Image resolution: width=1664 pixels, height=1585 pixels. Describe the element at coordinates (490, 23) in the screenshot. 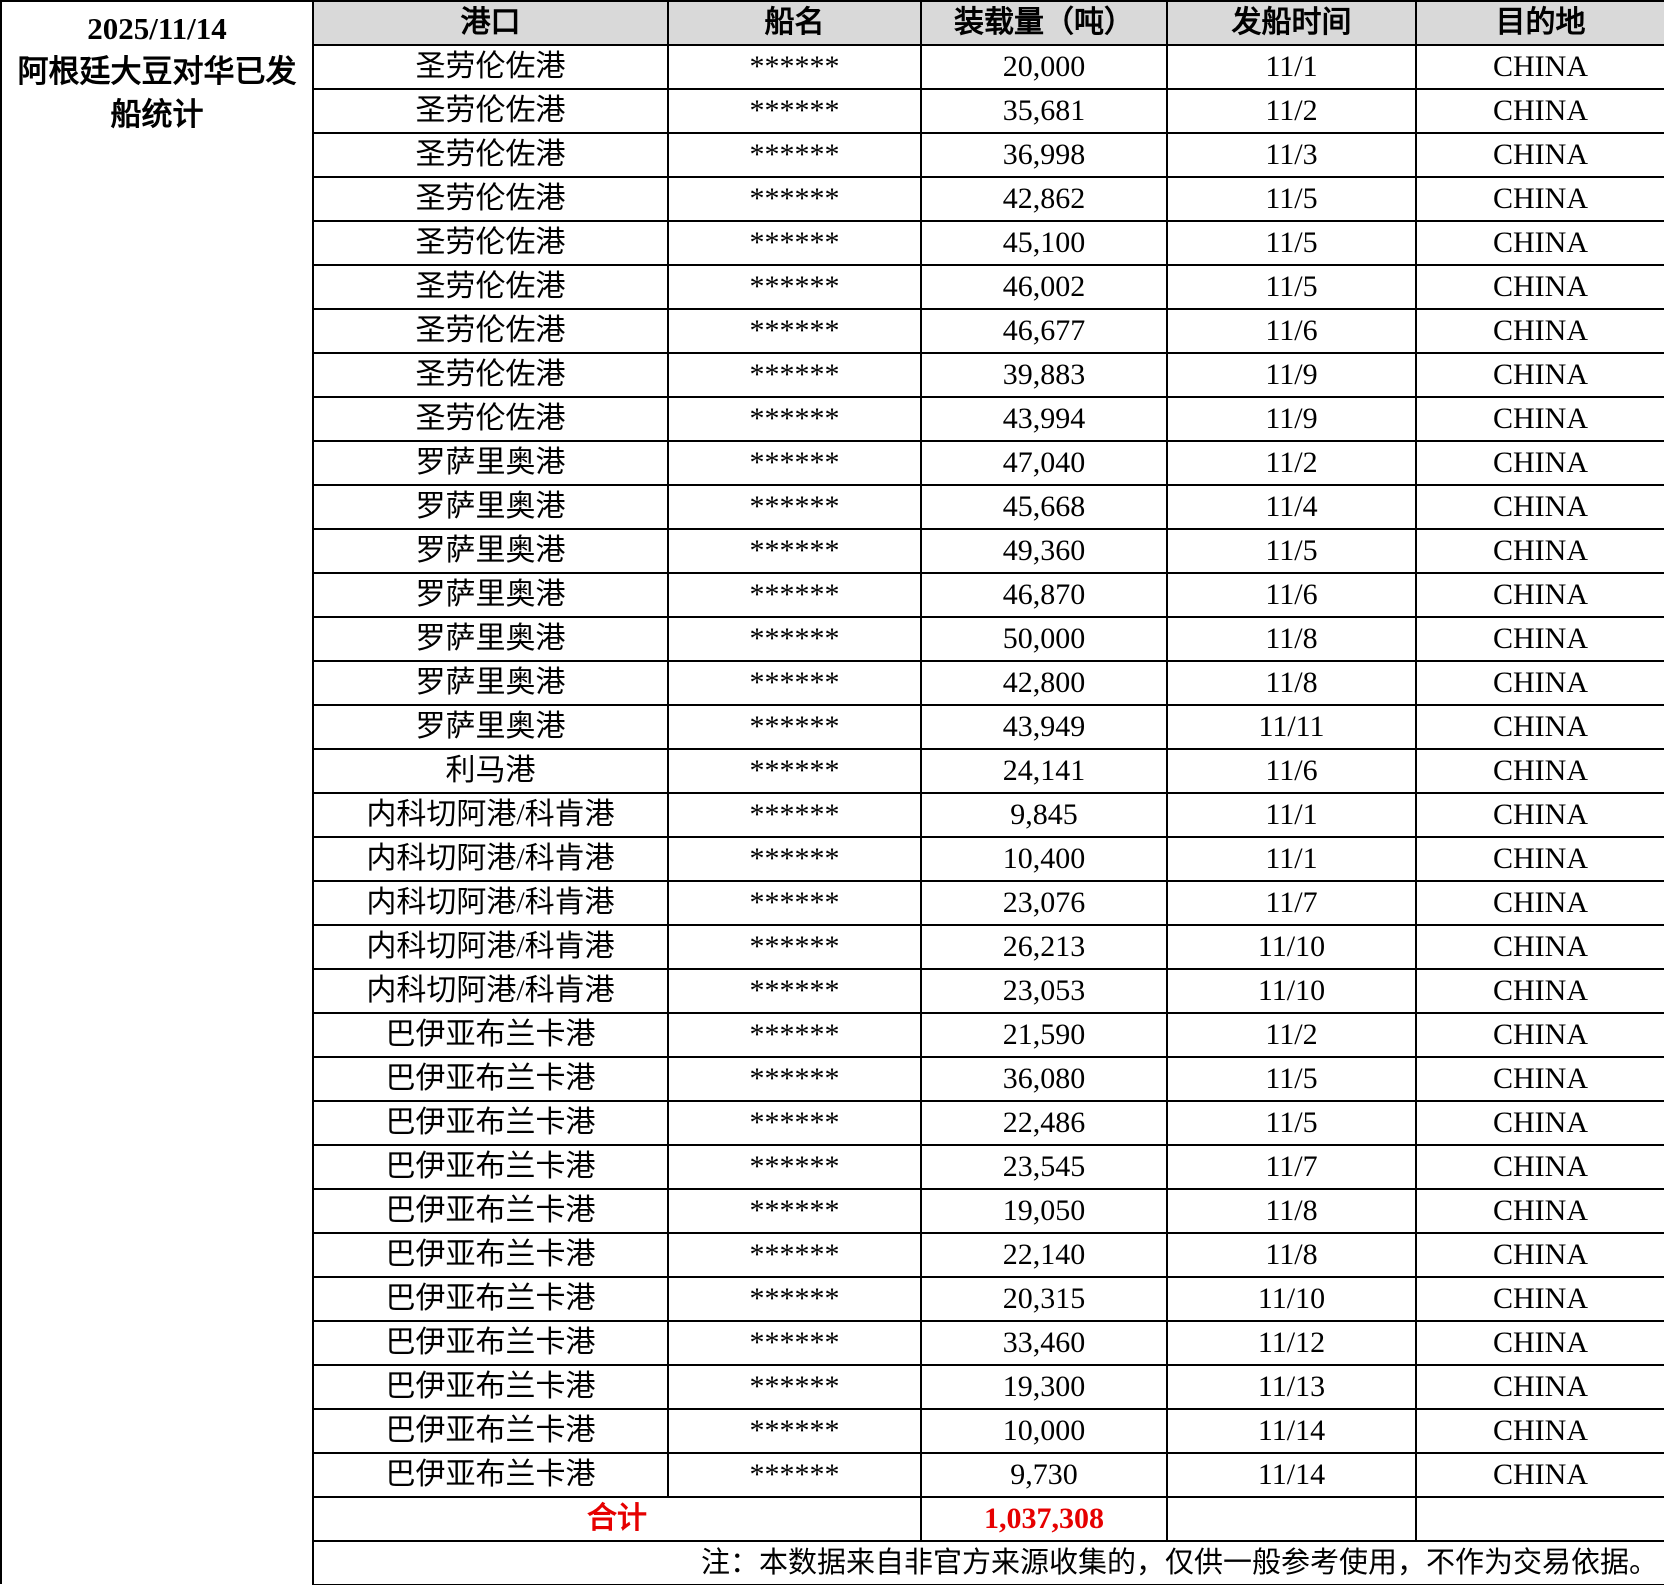

I see `column-header-port: 港口` at that location.